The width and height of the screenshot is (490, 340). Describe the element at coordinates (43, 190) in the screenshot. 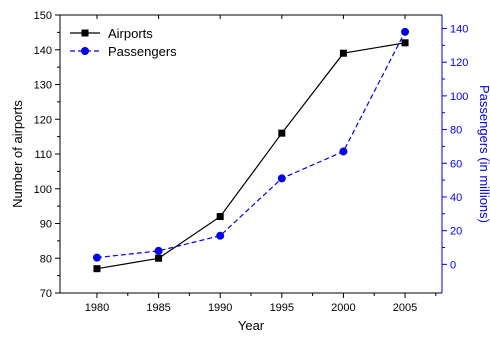

I see `left-y-tick-label: 100` at that location.